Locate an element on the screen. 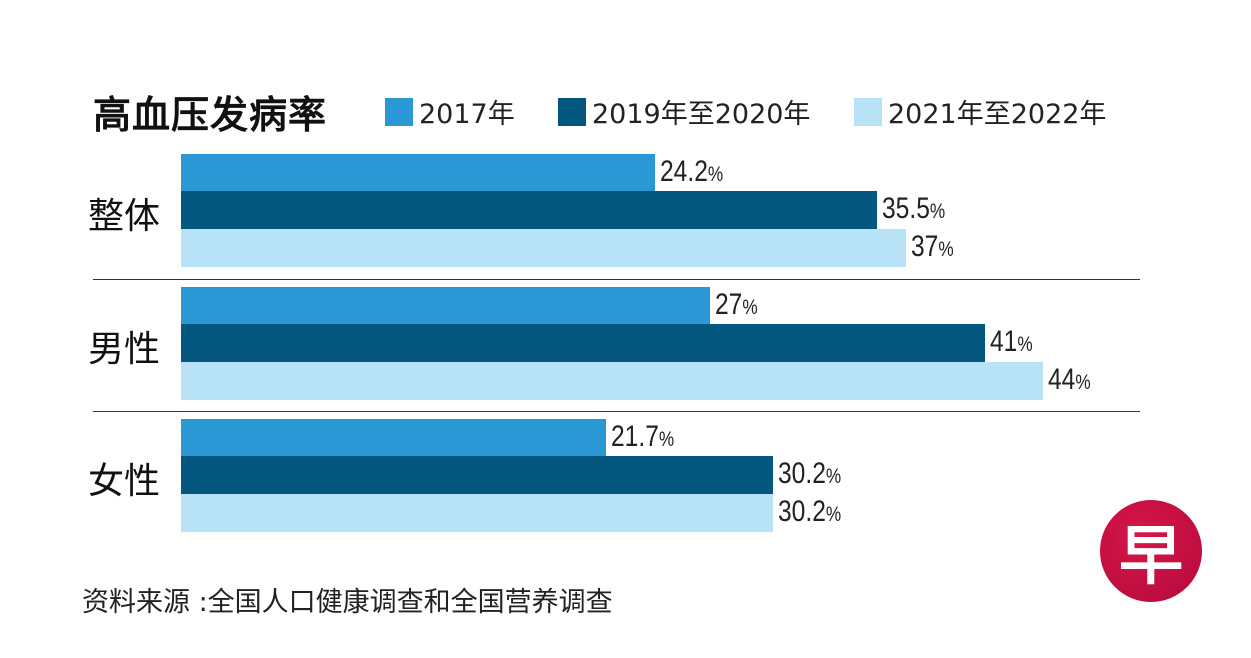 The width and height of the screenshot is (1251, 658). legend-label: 2021年至2022年 is located at coordinates (997, 114).